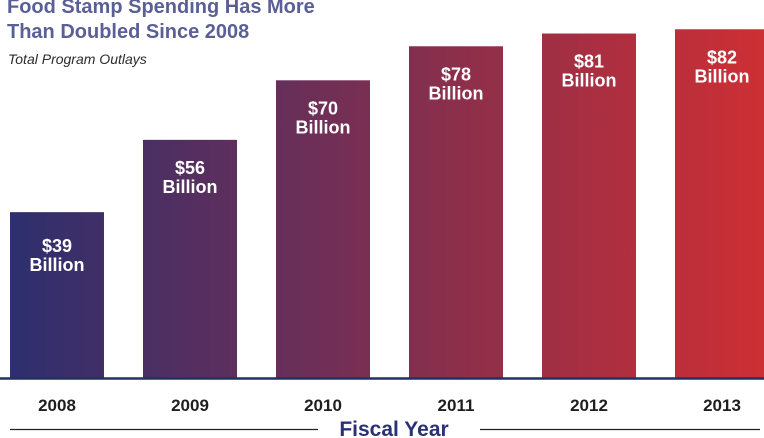  Describe the element at coordinates (77, 59) in the screenshot. I see `chart-subtitle: Total Program Outlays` at that location.